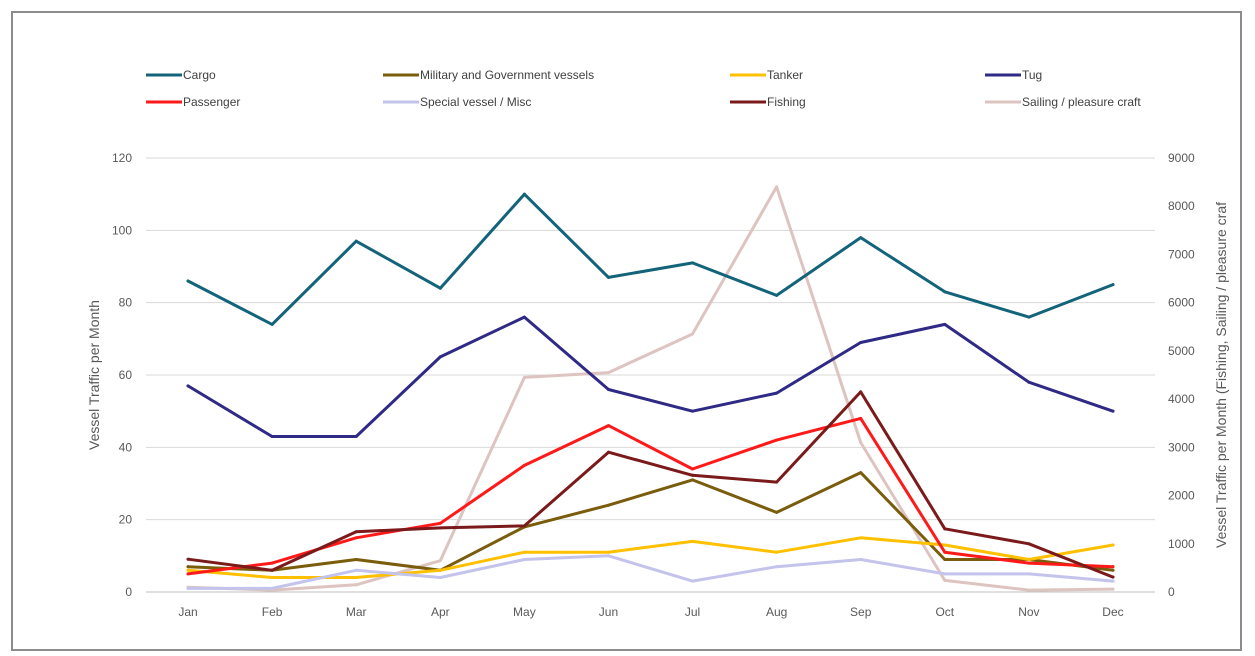 The width and height of the screenshot is (1255, 656). What do you see at coordinates (524, 612) in the screenshot?
I see `x-tick-label: May` at bounding box center [524, 612].